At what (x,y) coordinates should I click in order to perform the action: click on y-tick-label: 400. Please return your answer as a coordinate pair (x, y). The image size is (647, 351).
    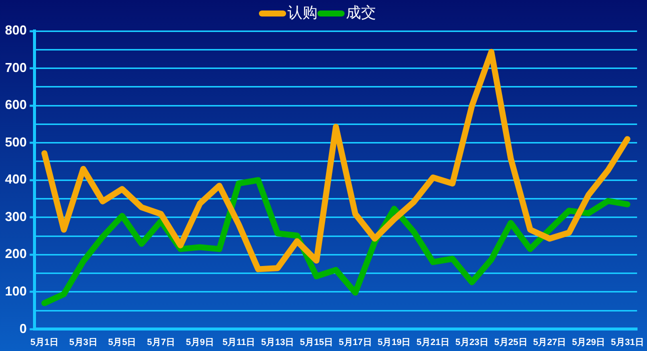
    Looking at the image, I should click on (15, 179).